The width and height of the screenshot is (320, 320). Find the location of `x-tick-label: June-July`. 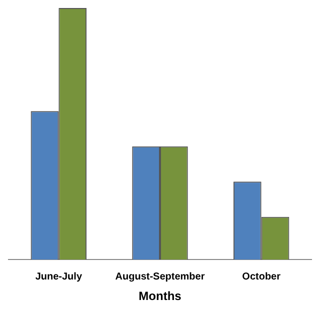

x-tick-label: June-July is located at coordinates (58, 276).